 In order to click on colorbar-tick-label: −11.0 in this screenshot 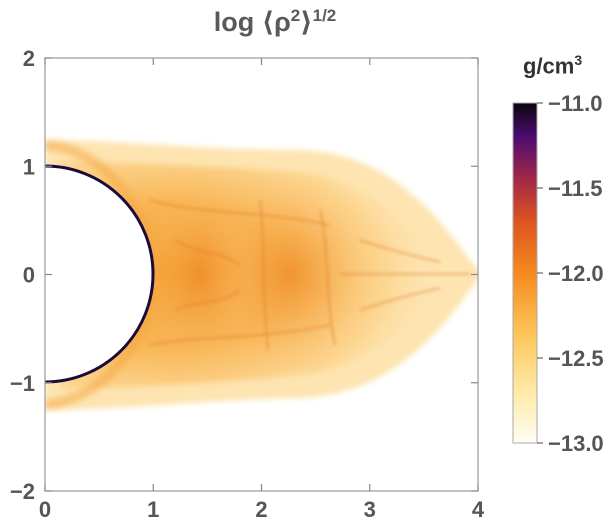, I will do `click(575, 103)`.